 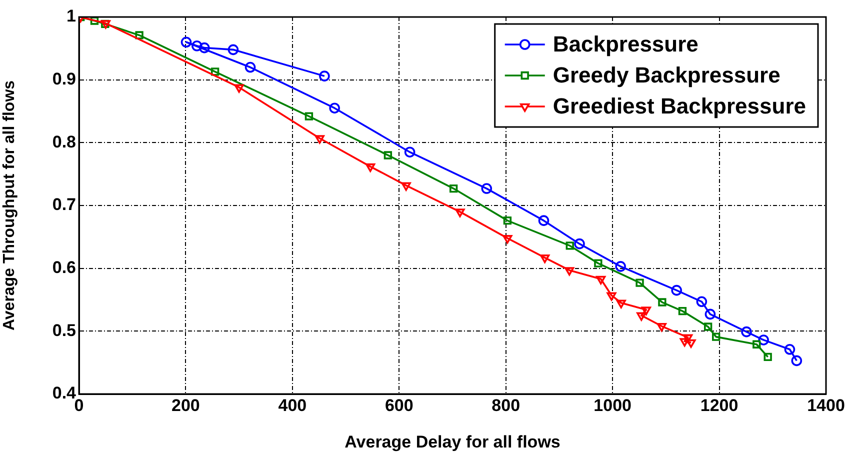 I want to click on y-tick-label: 0.8, so click(x=64, y=142).